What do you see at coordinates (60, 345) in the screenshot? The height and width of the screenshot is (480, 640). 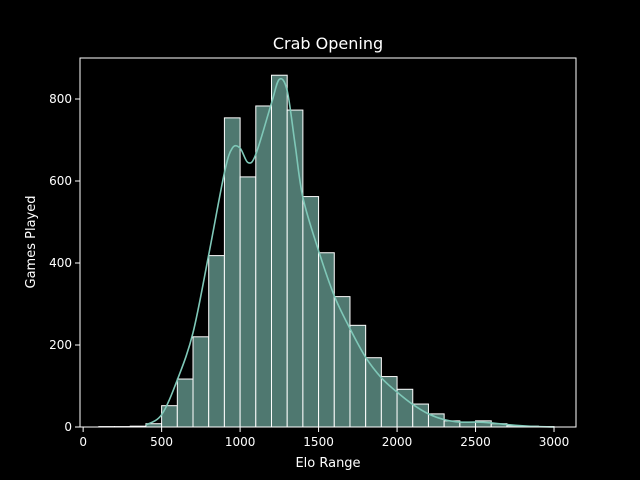 I see `y-tick-label: 200` at bounding box center [60, 345].